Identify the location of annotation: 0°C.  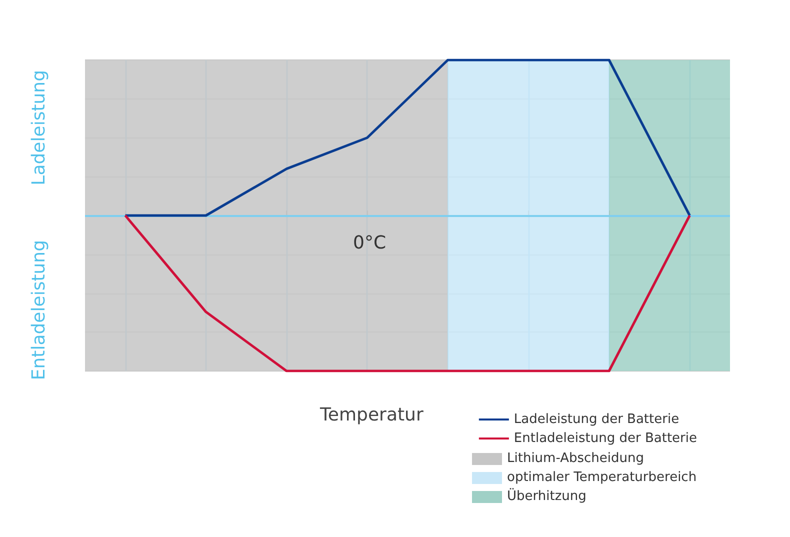
(369, 243).